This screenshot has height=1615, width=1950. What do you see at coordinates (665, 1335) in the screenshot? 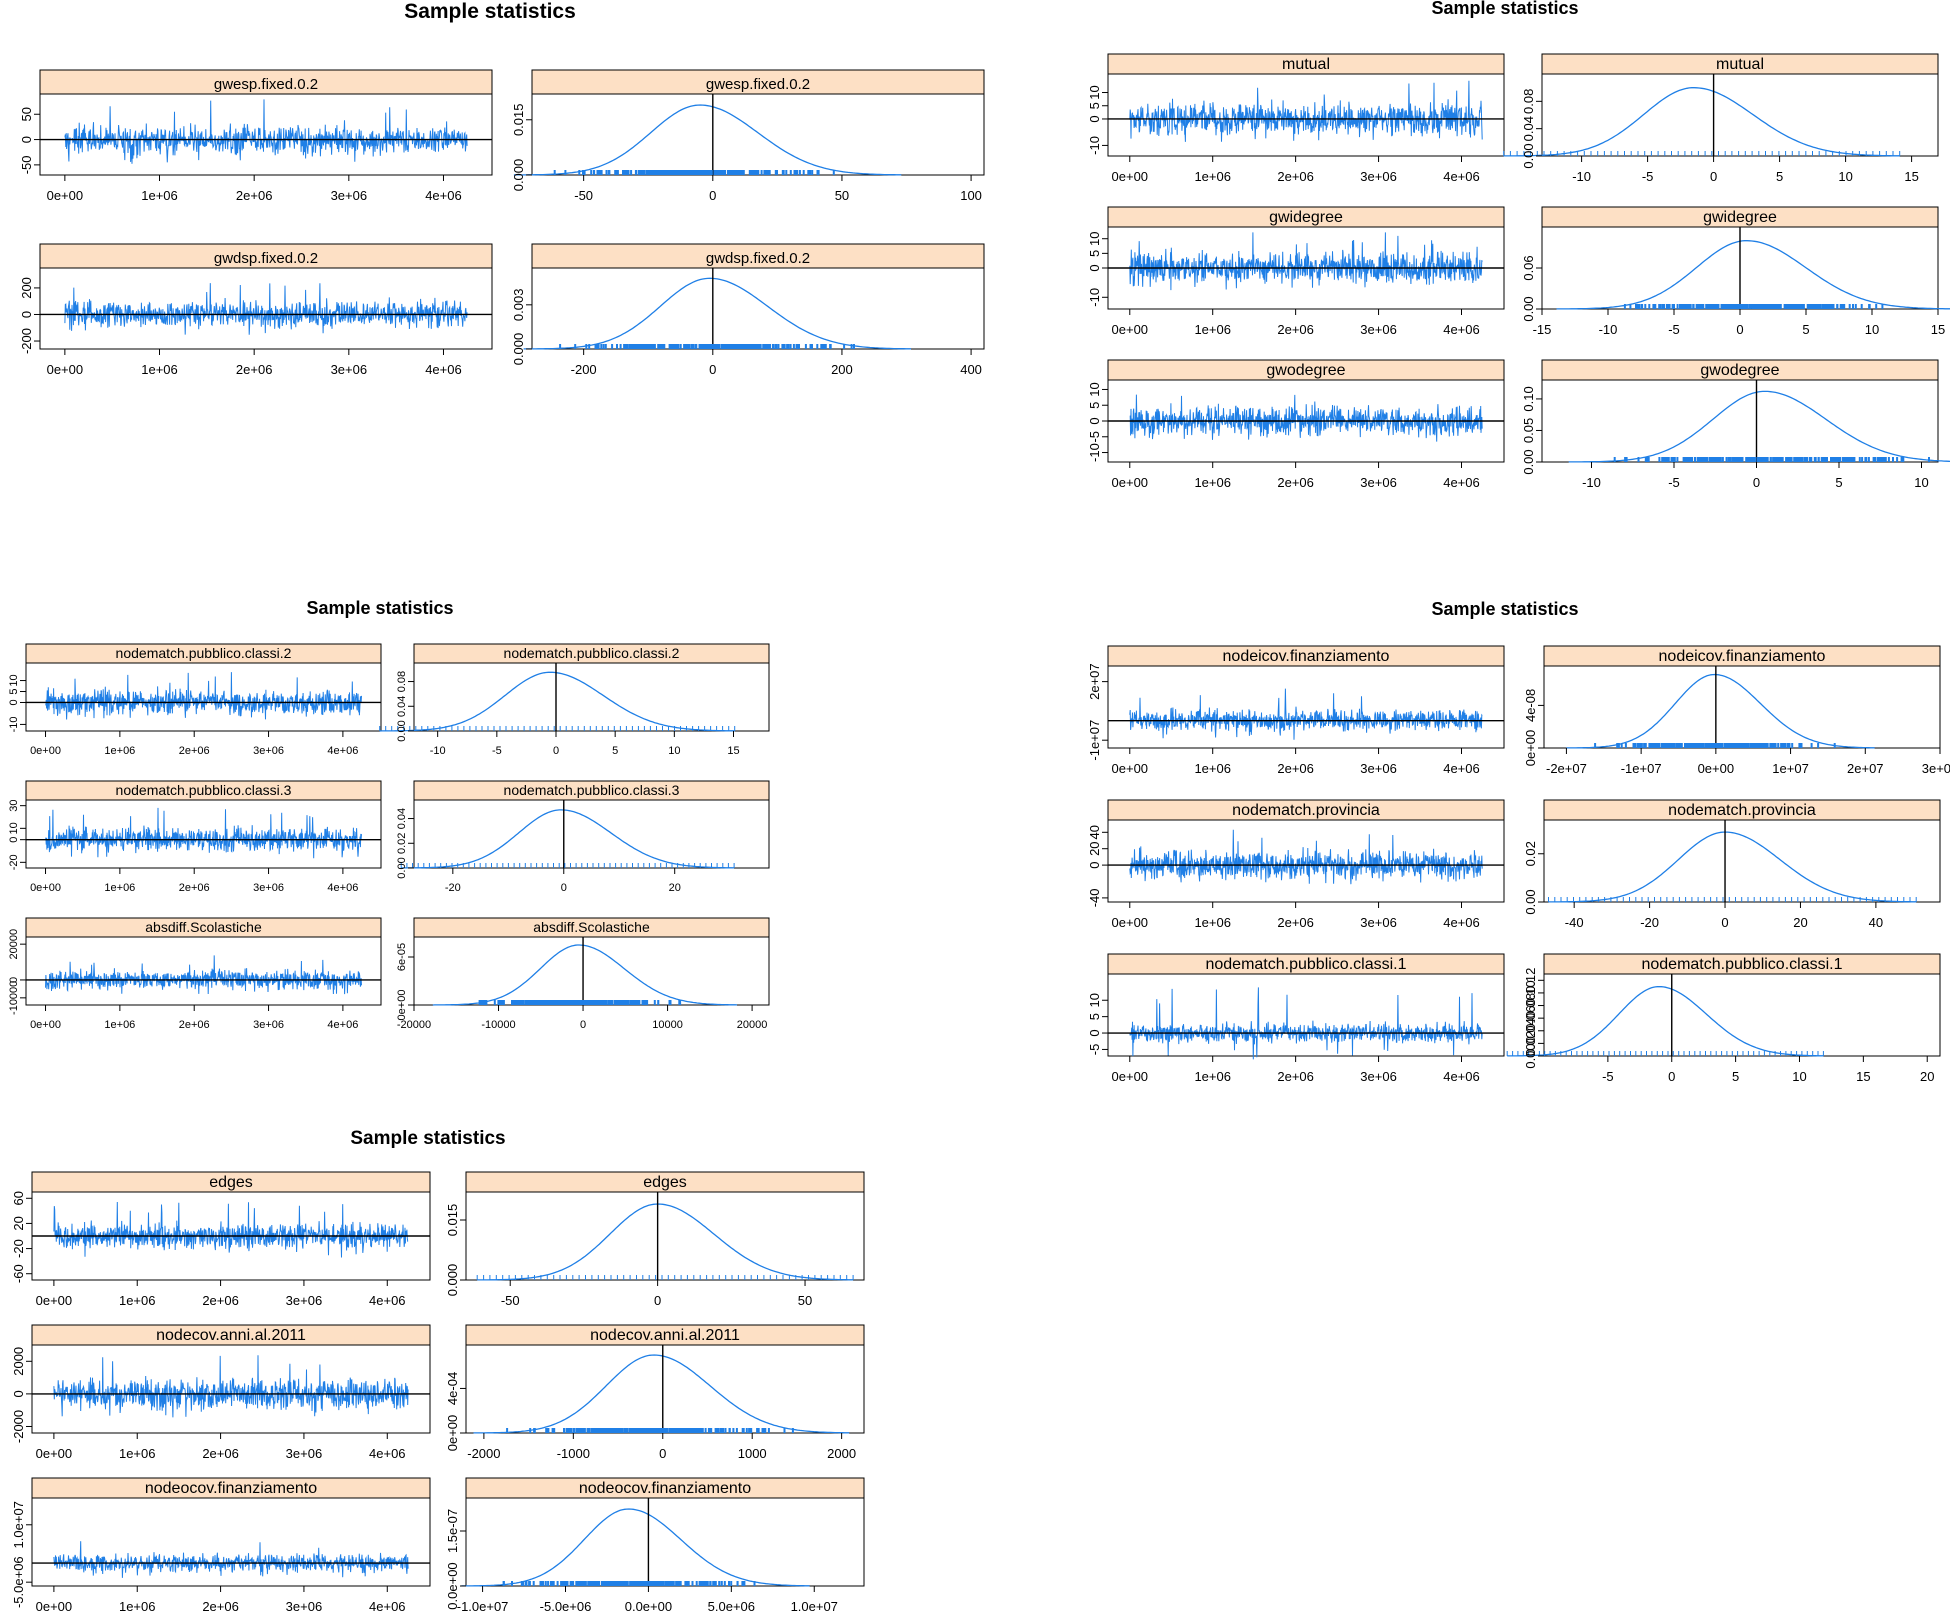
I see `strip-label: nodecov.anni.al.2011` at bounding box center [665, 1335].